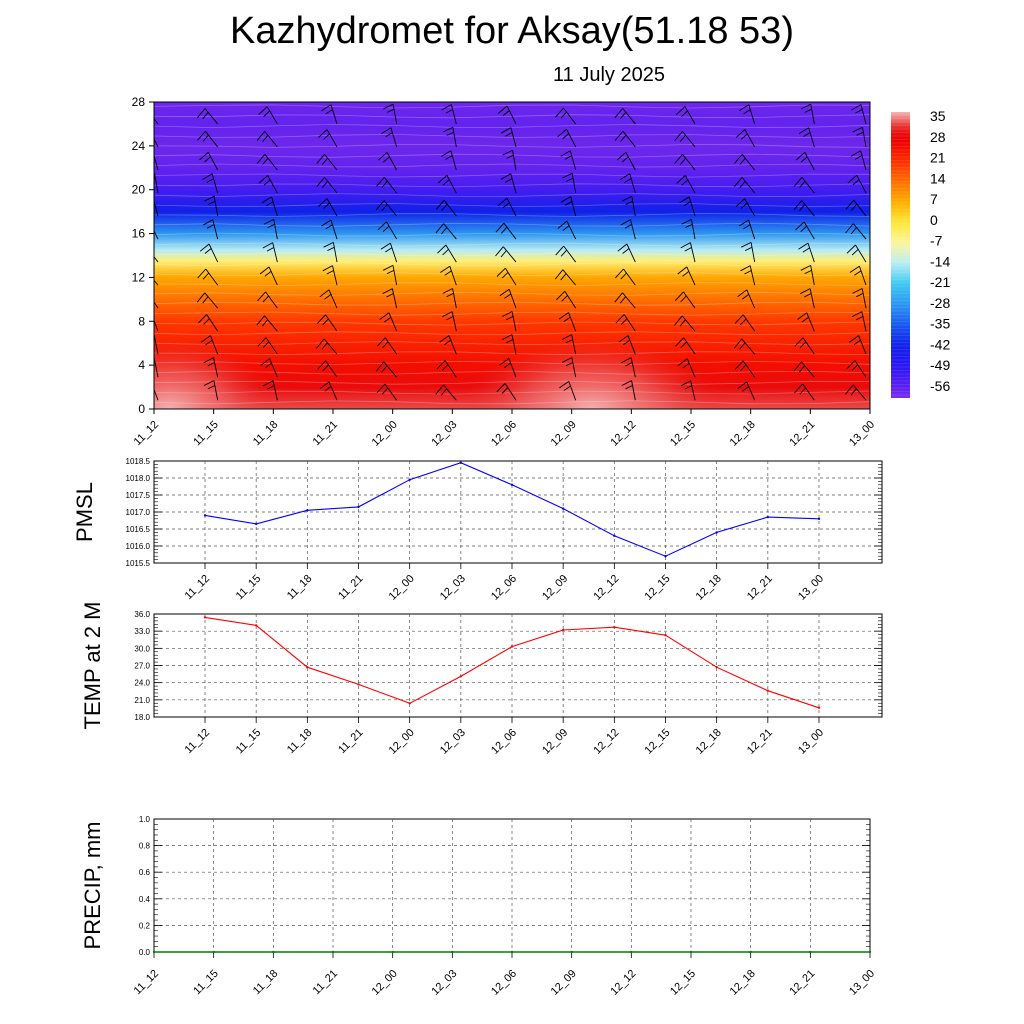  Describe the element at coordinates (141, 321) in the screenshot. I see `y-tick-label: 8` at that location.